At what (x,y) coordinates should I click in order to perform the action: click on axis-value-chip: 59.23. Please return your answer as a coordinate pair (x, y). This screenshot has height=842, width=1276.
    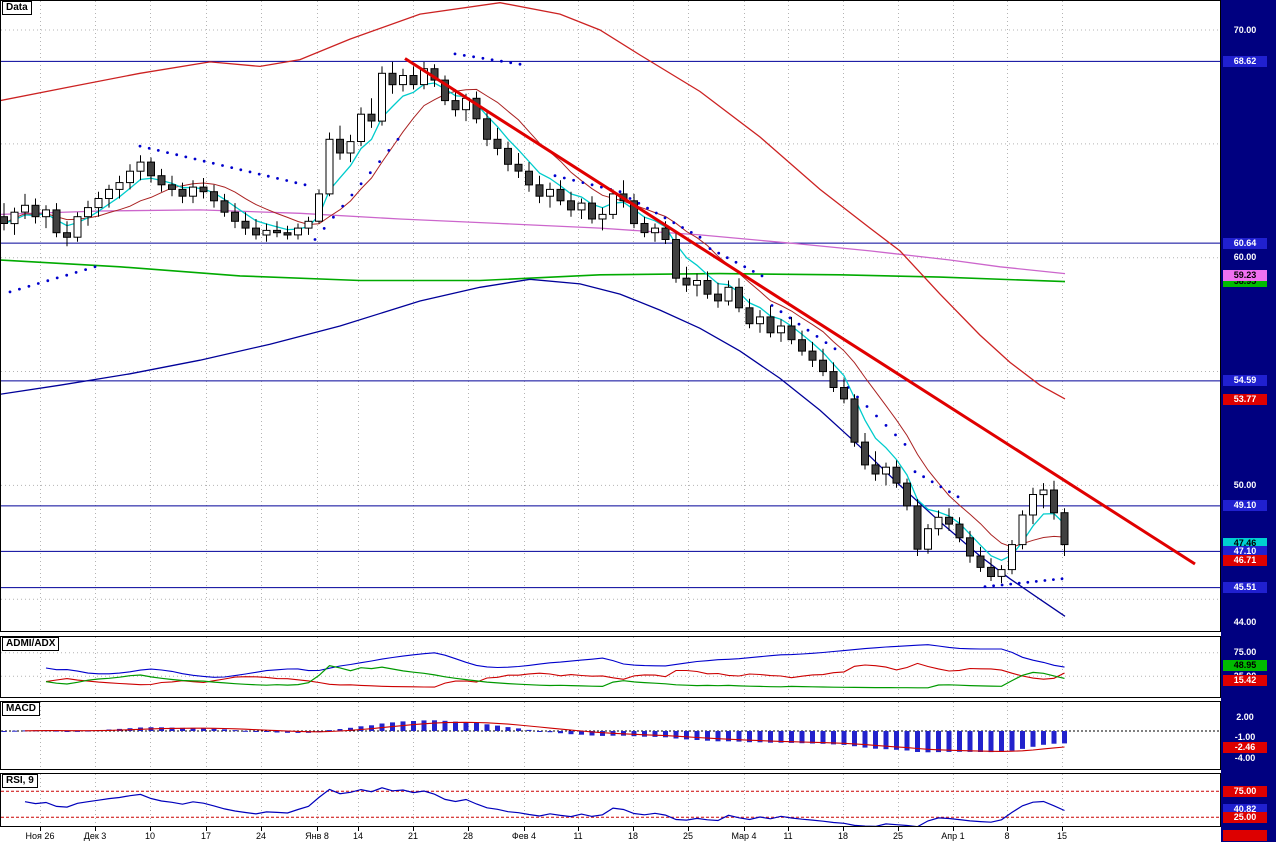
    Looking at the image, I should click on (1245, 275).